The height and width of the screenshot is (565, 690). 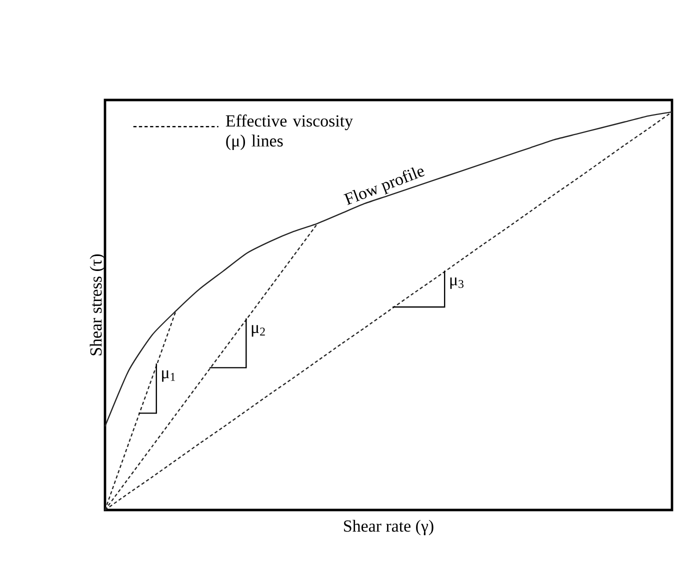 What do you see at coordinates (258, 331) in the screenshot?
I see `series-label: μ$_{2}$` at bounding box center [258, 331].